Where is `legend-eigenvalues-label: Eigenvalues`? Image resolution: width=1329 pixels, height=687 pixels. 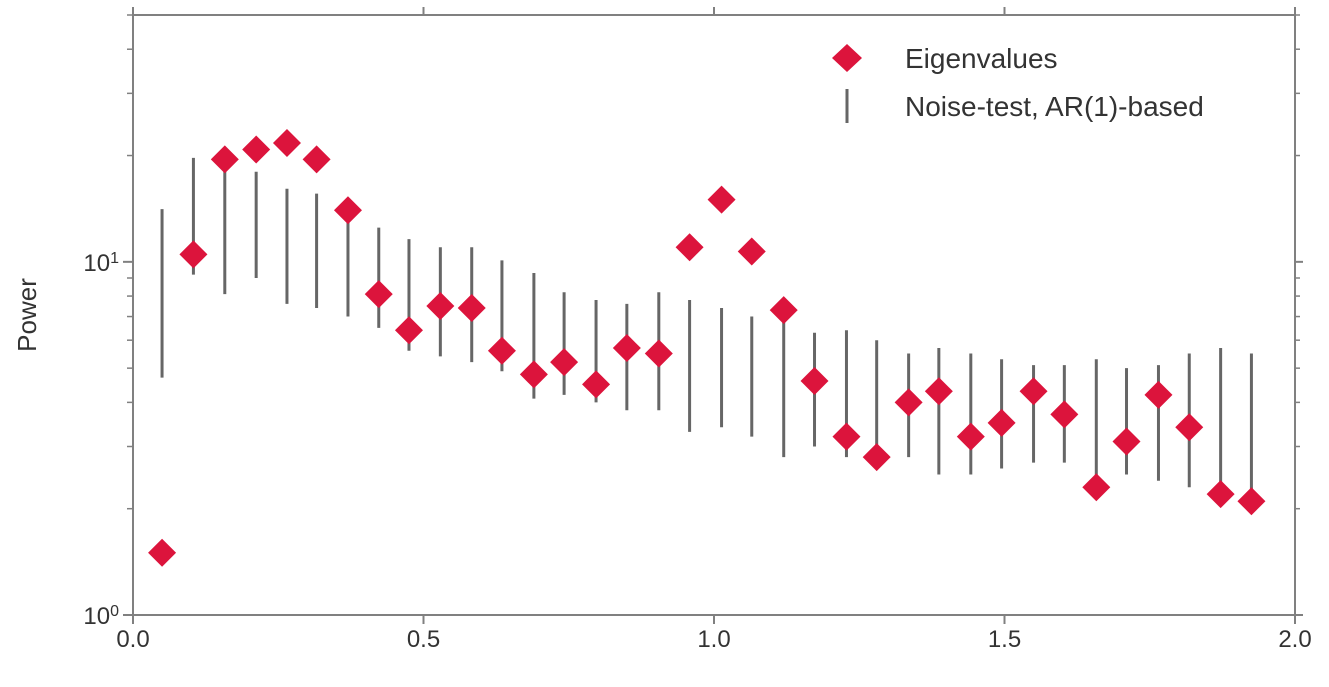 legend-eigenvalues-label: Eigenvalues is located at coordinates (981, 58).